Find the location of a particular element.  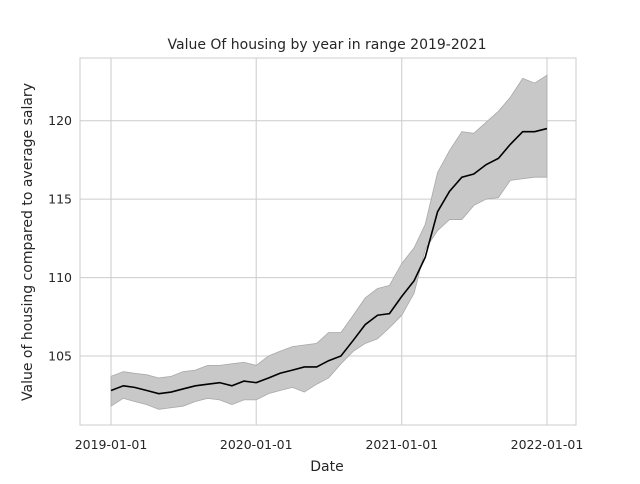

y-tick-label: 115 is located at coordinates (60, 199).